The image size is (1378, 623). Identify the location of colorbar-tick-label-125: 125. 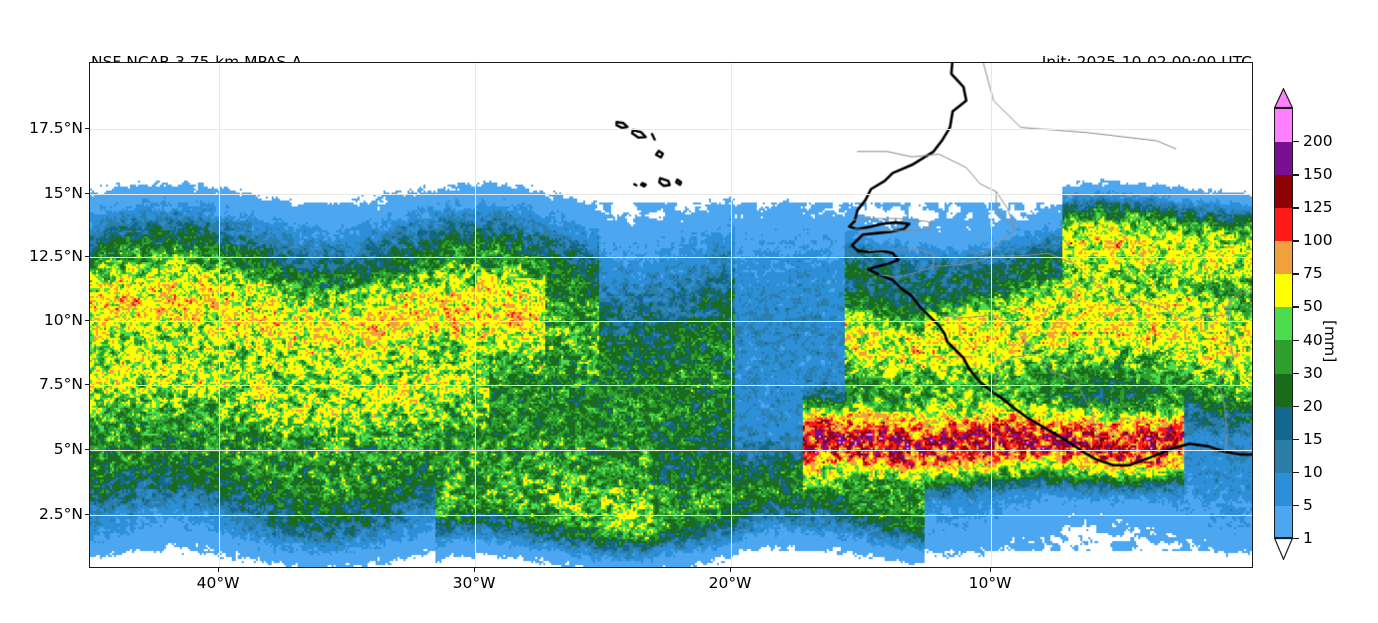
(1318, 207).